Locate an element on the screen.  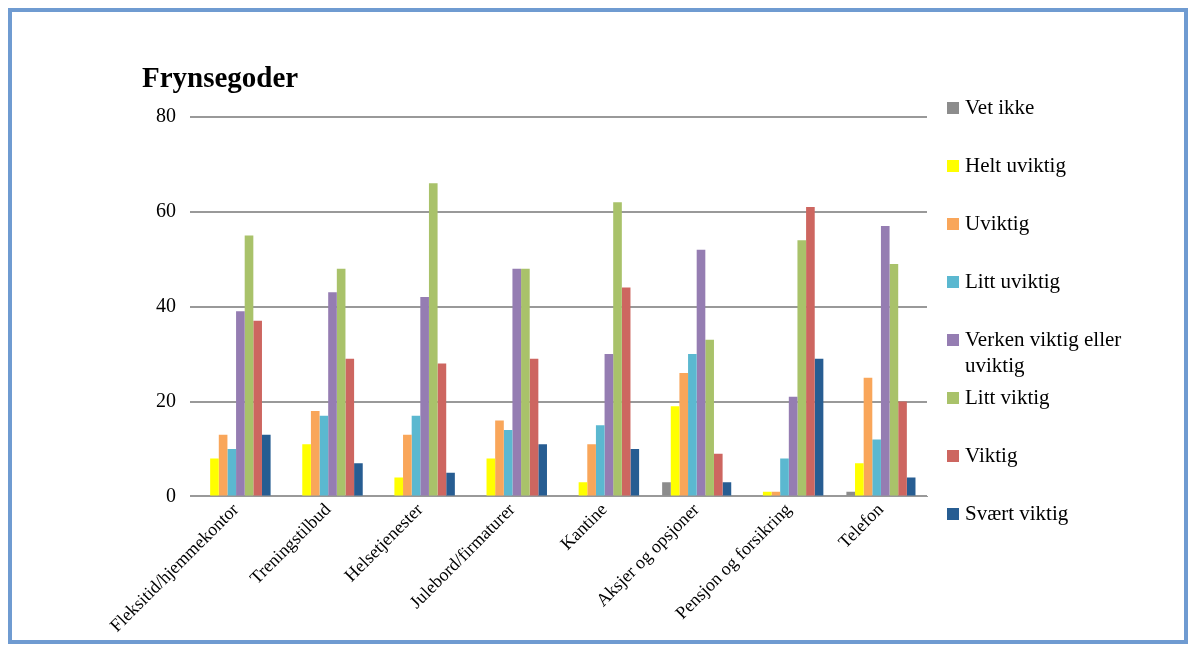
legend-label: Litt viktig is located at coordinates (1007, 397).